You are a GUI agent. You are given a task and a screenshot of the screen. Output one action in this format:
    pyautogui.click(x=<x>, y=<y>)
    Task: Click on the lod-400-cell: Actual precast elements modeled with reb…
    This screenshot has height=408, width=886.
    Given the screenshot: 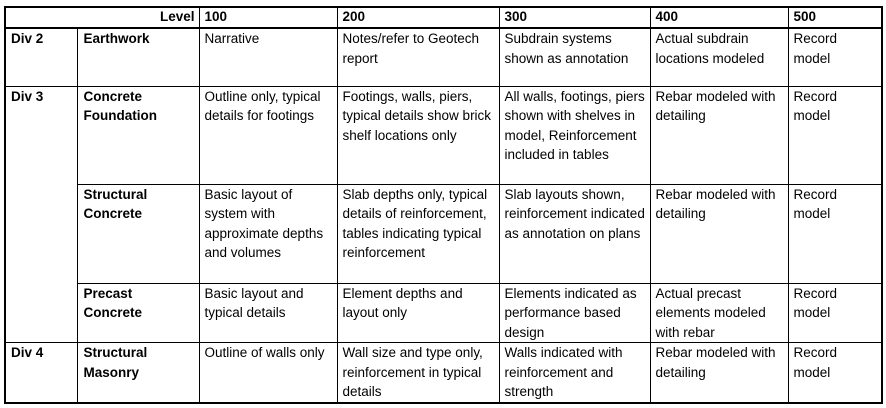 What is the action you would take?
    pyautogui.click(x=719, y=312)
    